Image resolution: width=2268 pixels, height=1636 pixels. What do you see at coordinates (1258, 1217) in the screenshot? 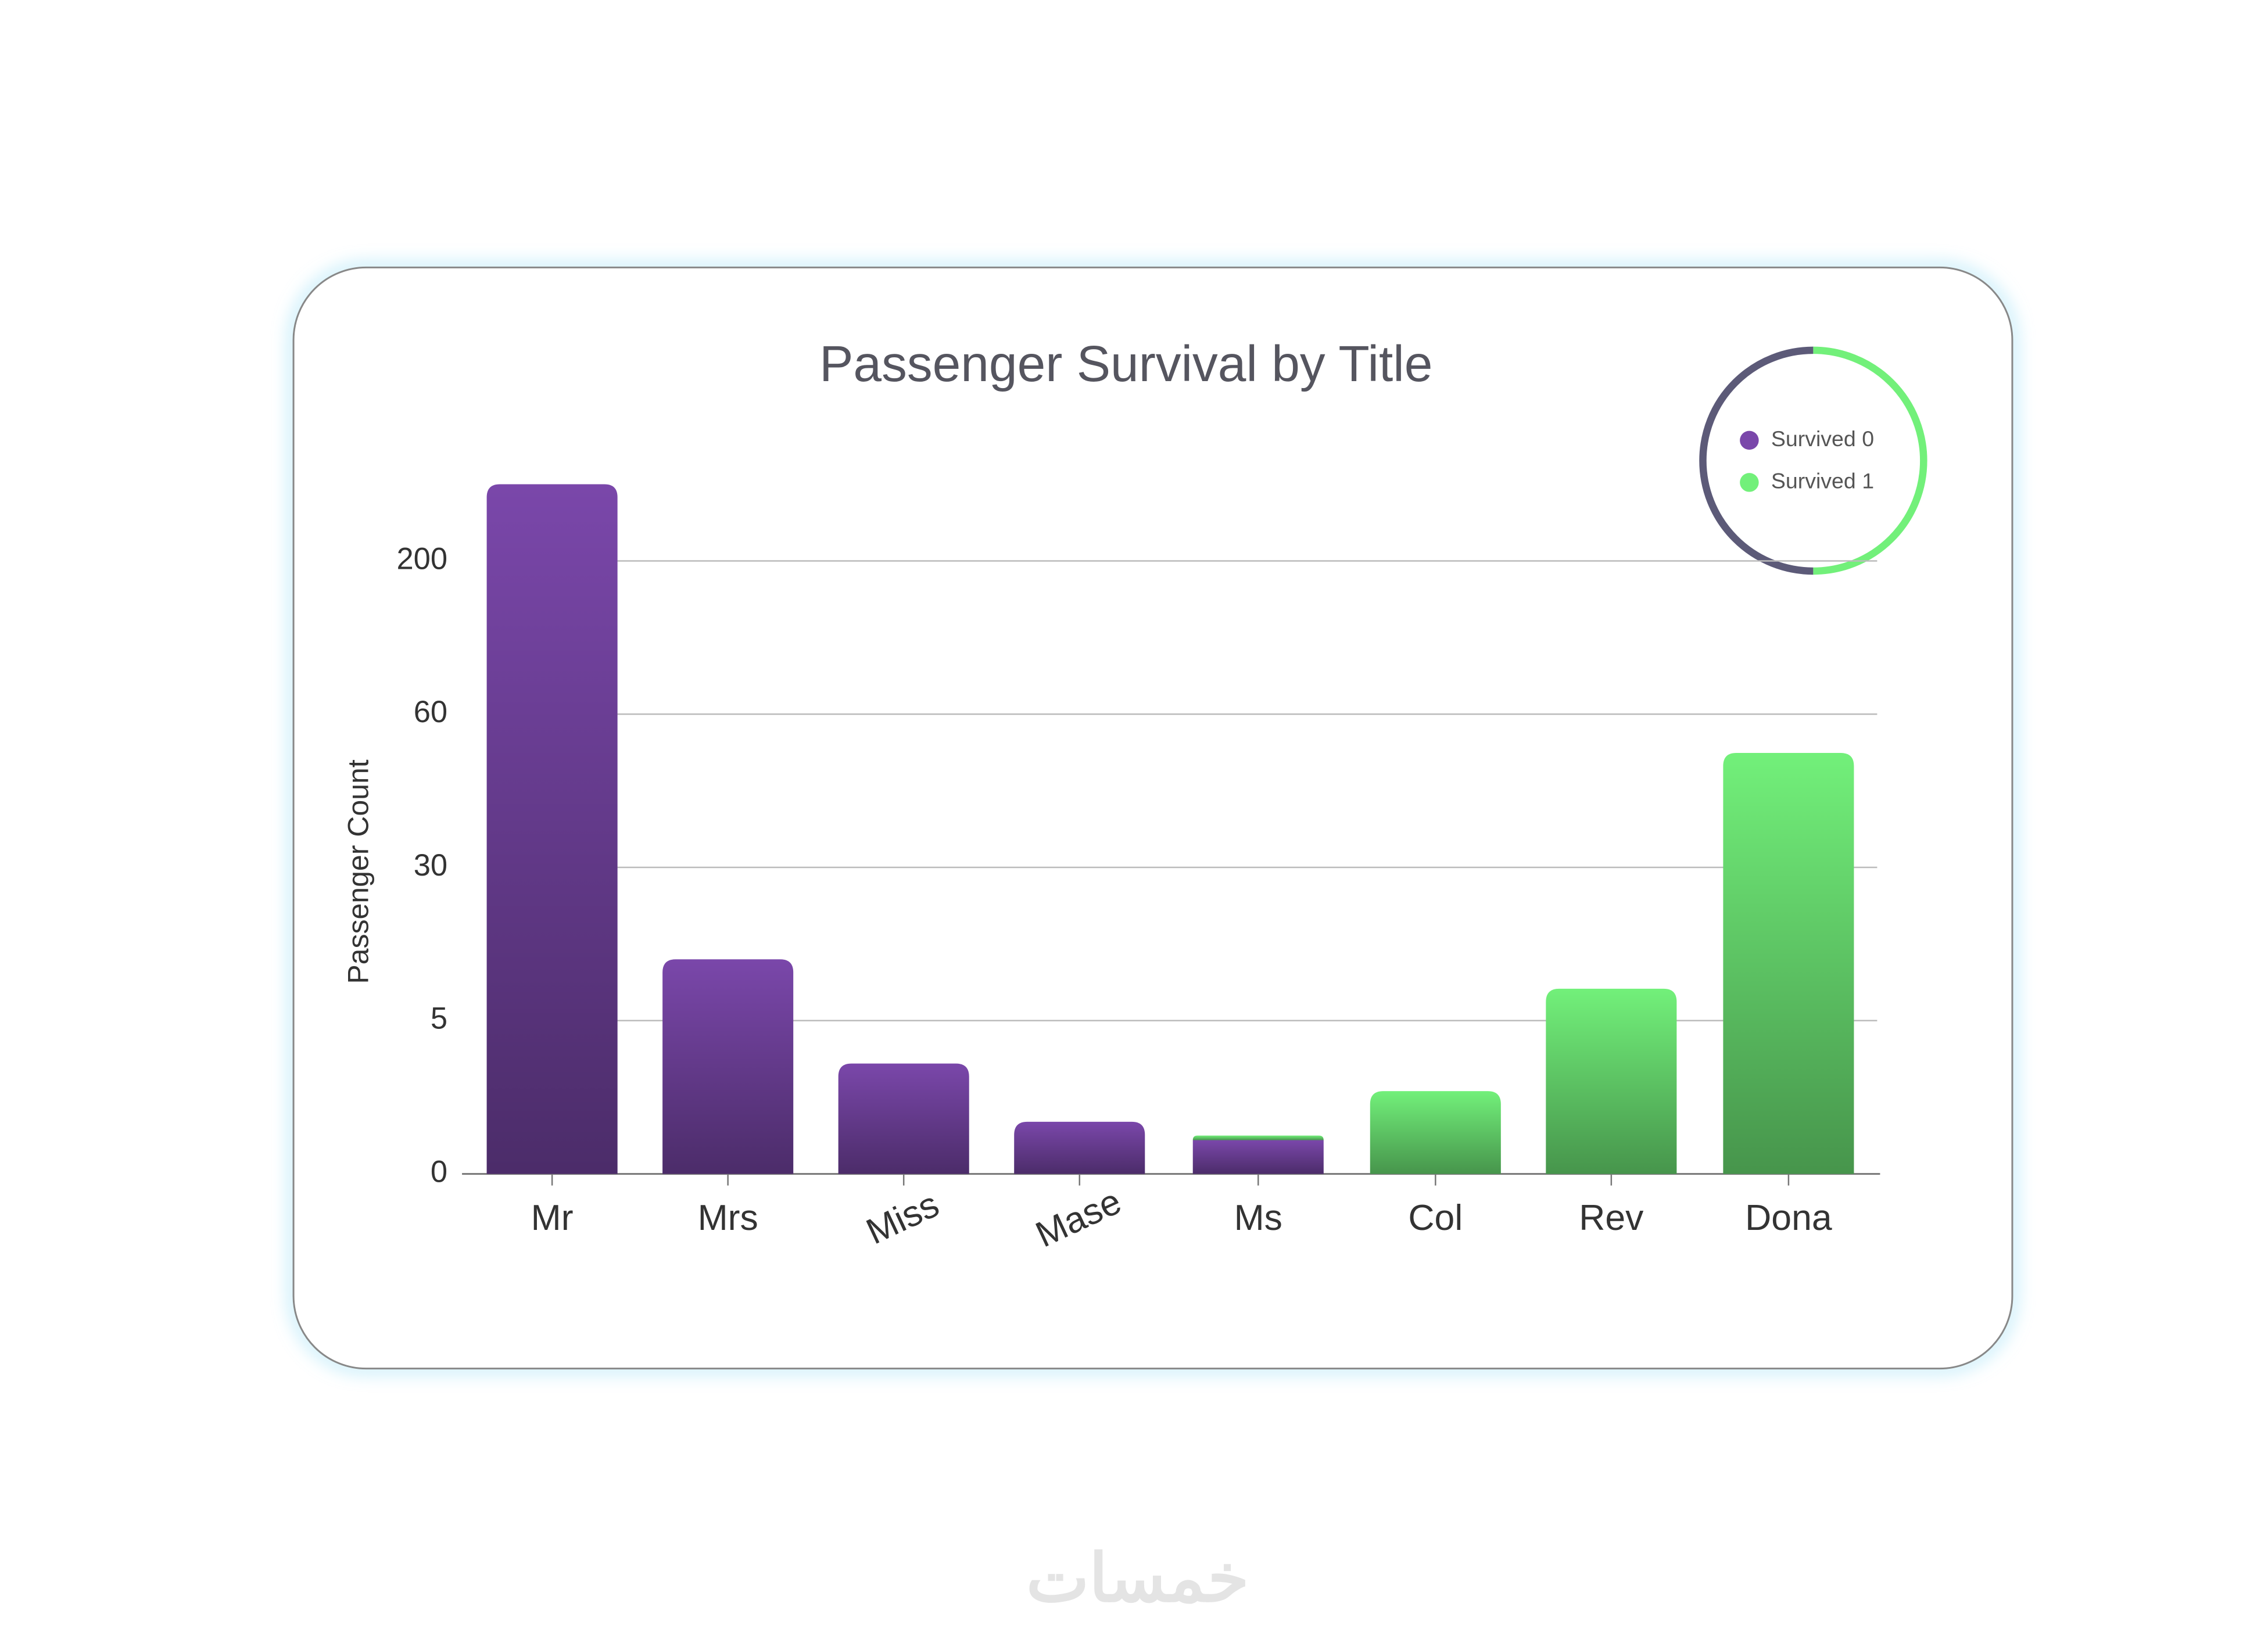
I see `x-tick-label: Ms` at bounding box center [1258, 1217].